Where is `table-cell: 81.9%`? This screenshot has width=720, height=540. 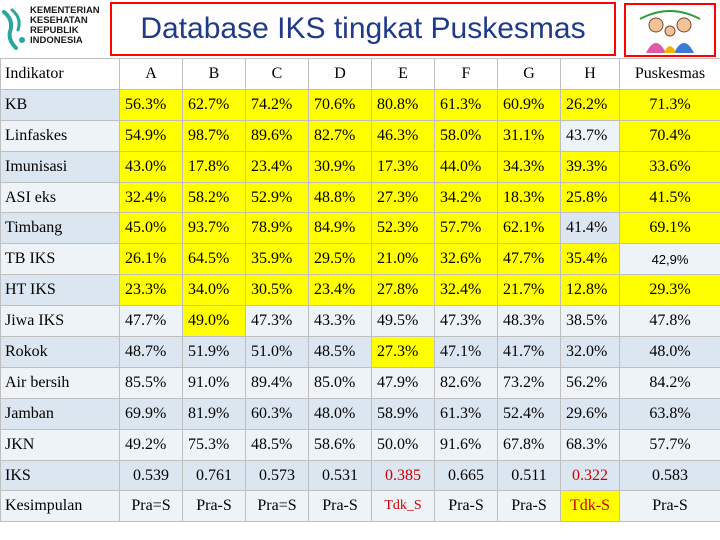 table-cell: 81.9% is located at coordinates (214, 413).